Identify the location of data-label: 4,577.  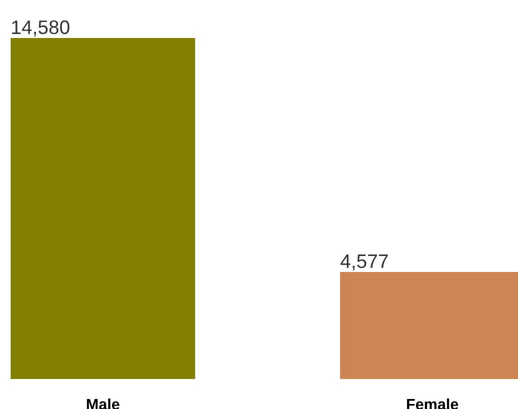
(364, 262).